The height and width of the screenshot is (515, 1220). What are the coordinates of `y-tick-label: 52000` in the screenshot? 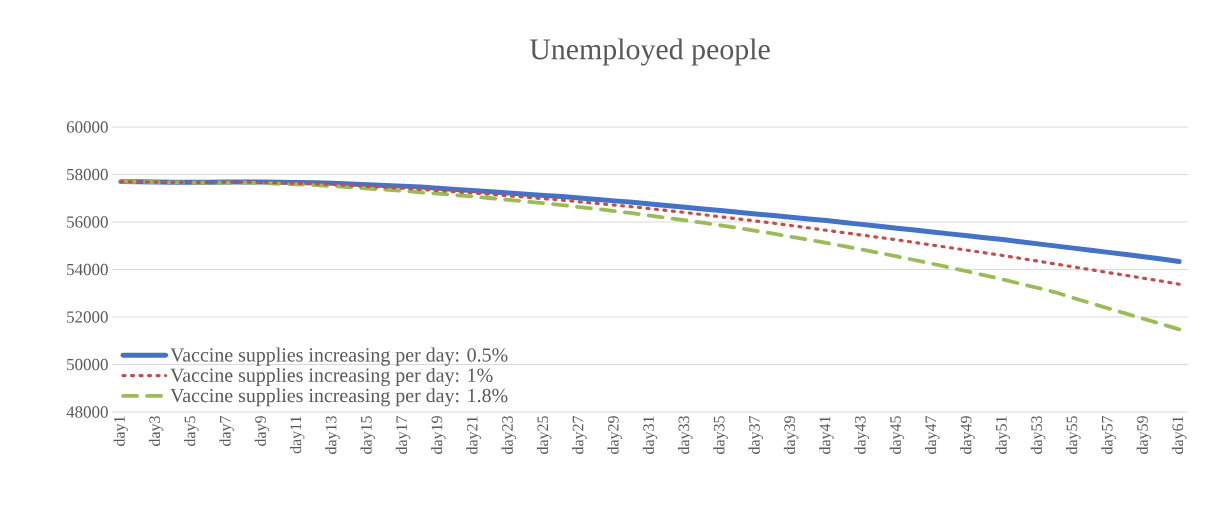 It's located at (87, 317).